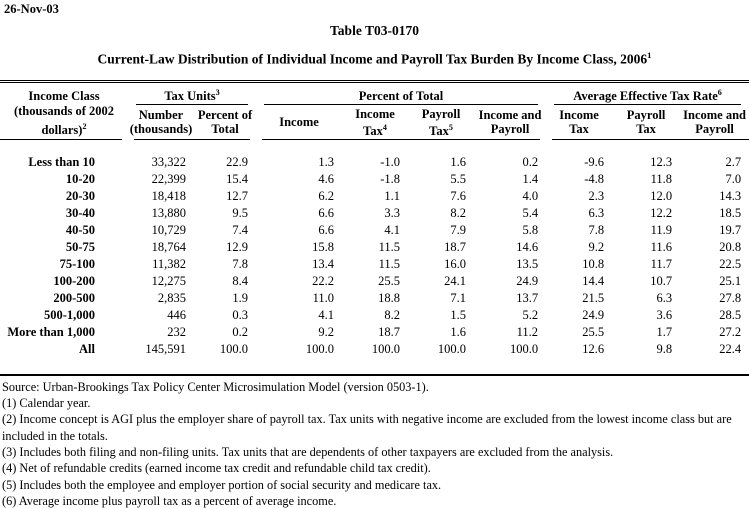 The height and width of the screenshot is (508, 749). Describe the element at coordinates (664, 348) in the screenshot. I see `cell-aetr-payroll-tax: 9.8` at that location.